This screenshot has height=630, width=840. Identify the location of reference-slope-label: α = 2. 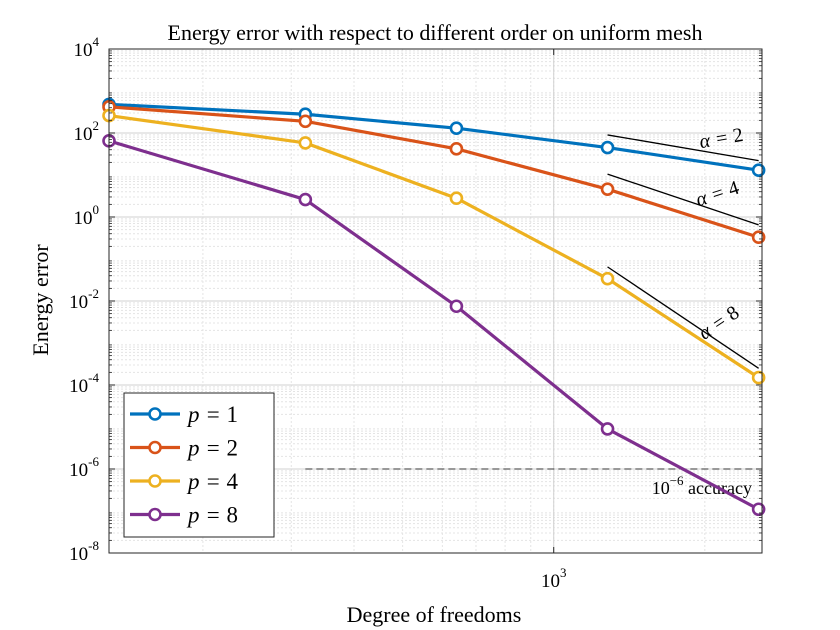
(721, 138).